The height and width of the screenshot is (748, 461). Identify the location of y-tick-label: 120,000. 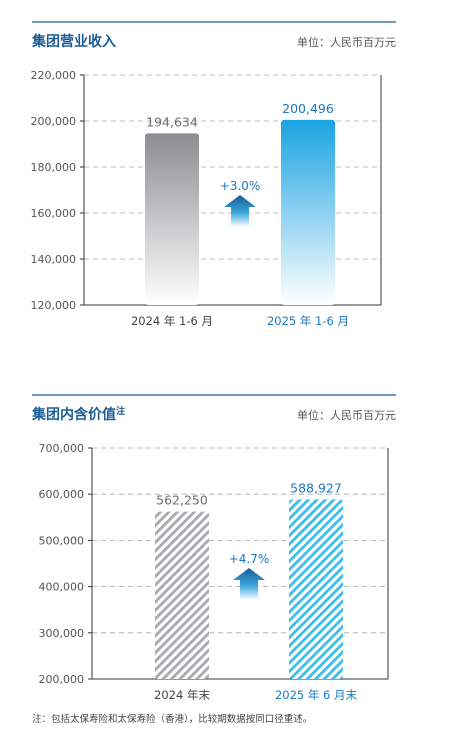
(54, 305).